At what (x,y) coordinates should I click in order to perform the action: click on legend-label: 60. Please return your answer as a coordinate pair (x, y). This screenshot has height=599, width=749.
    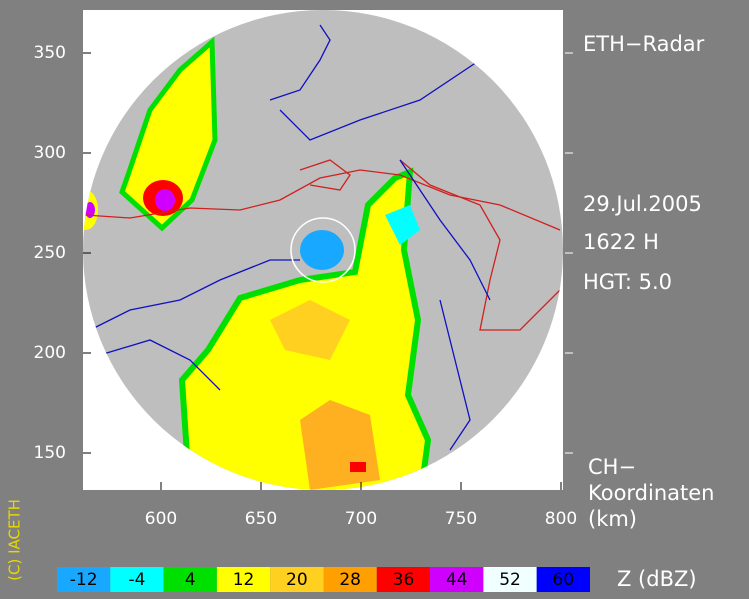
    Looking at the image, I should click on (564, 580).